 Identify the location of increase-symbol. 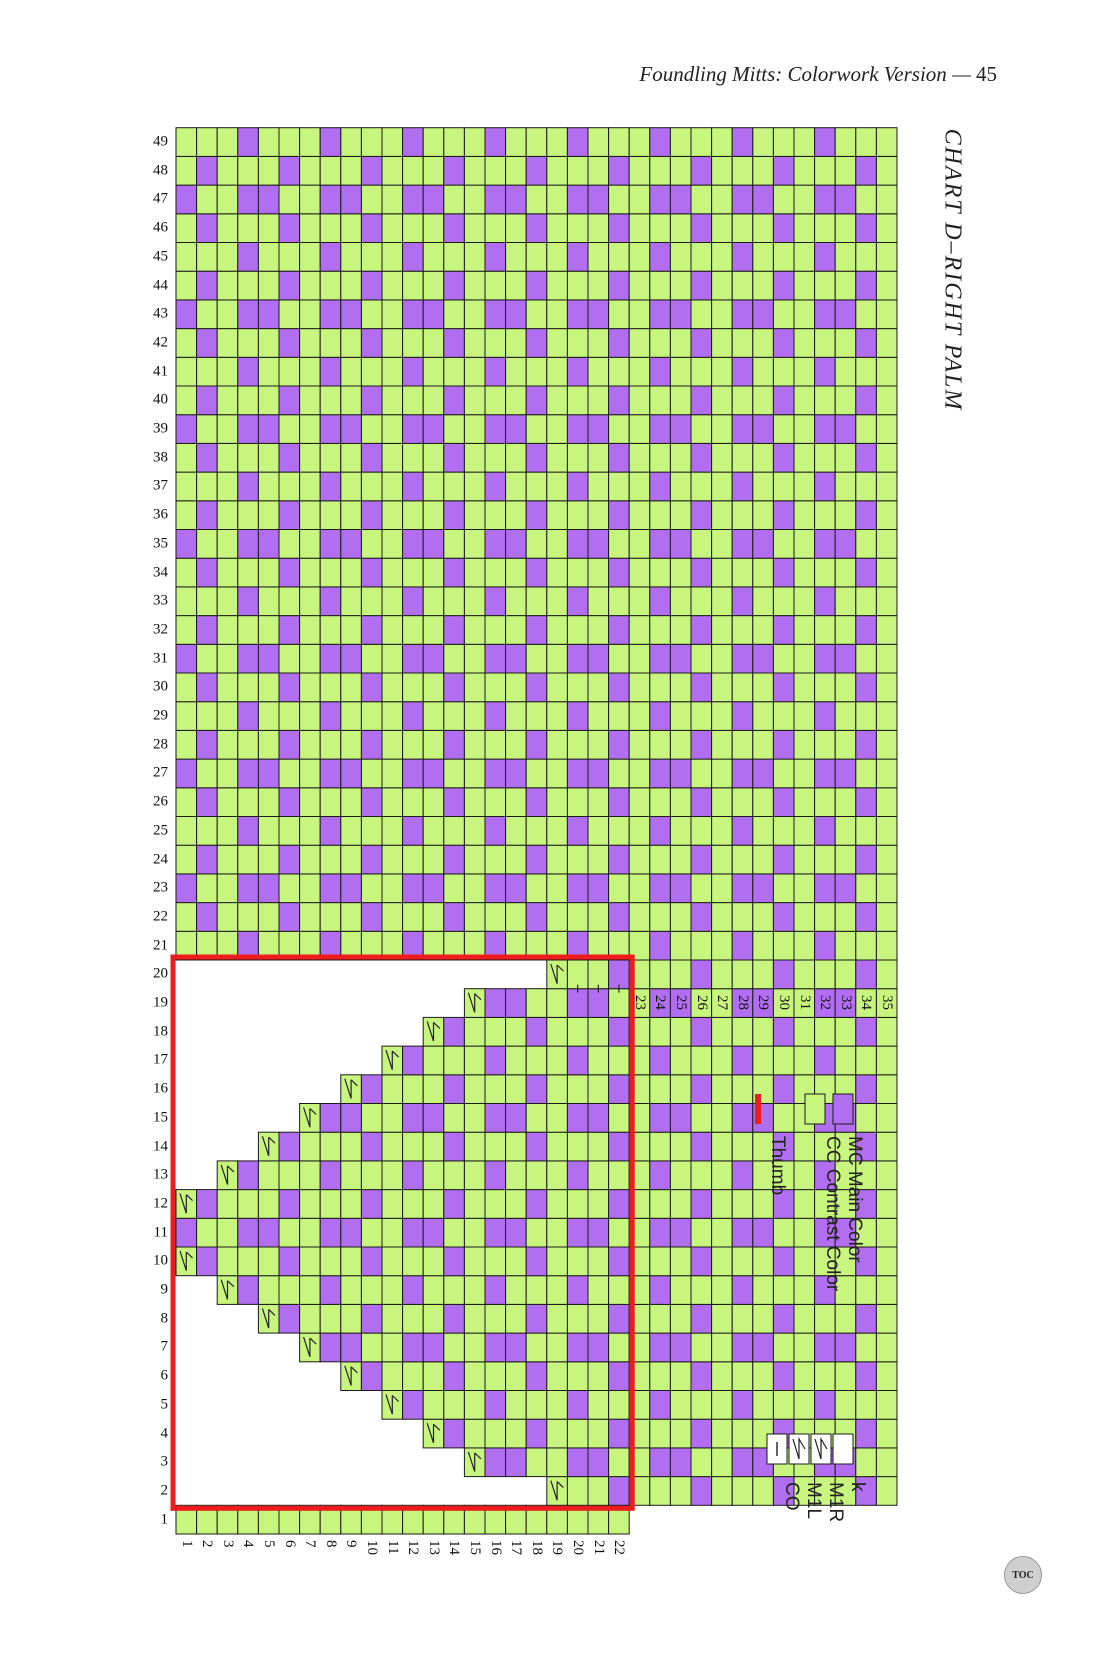
(310, 1117).